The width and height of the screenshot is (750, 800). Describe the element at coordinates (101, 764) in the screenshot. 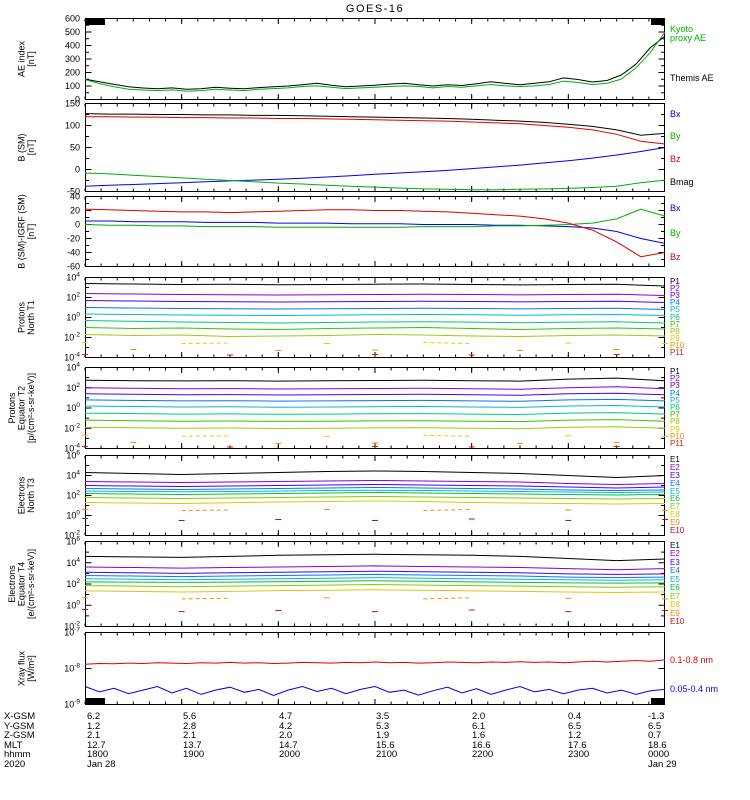

I see `axis-value: Jan 28` at that location.